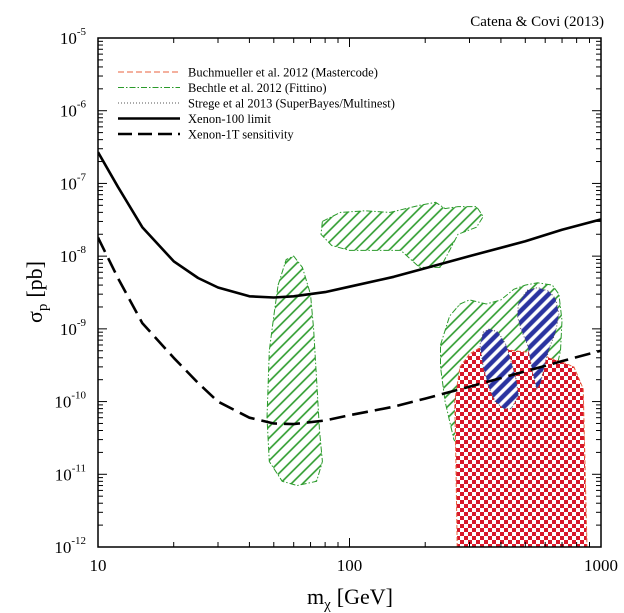  I want to click on credit-text: Catena & Covi (2013), so click(537, 22).